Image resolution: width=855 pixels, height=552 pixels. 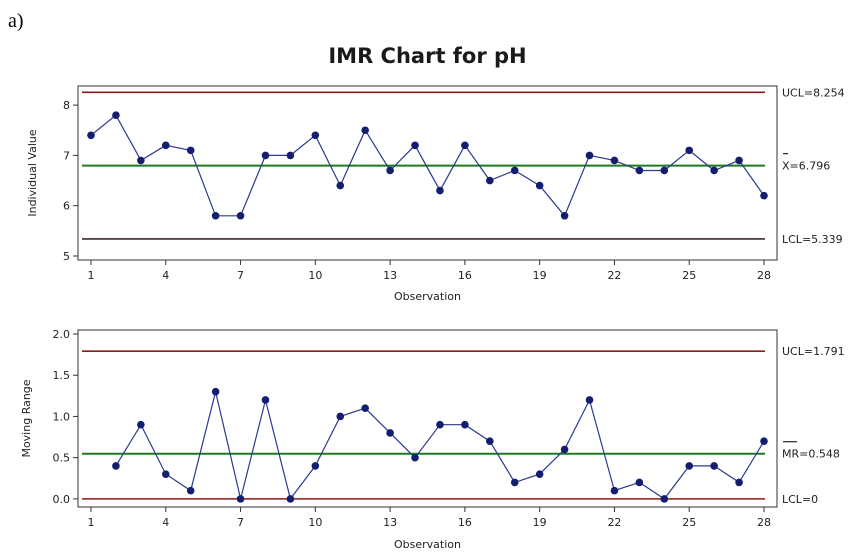 I want to click on y-tick-label: 0.0, so click(x=62, y=499).